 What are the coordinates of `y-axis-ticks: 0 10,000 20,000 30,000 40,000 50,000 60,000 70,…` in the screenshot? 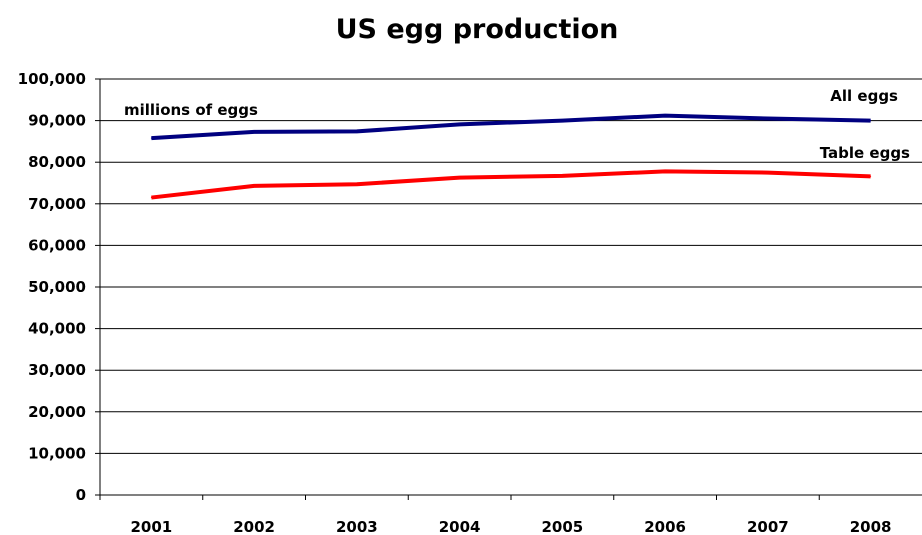 It's located at (59, 287).